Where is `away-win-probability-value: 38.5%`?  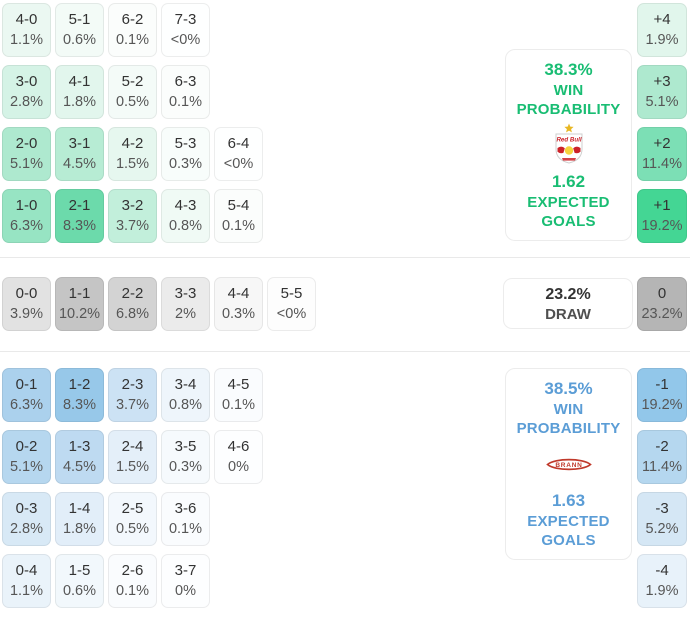
away-win-probability-value: 38.5% is located at coordinates (568, 388).